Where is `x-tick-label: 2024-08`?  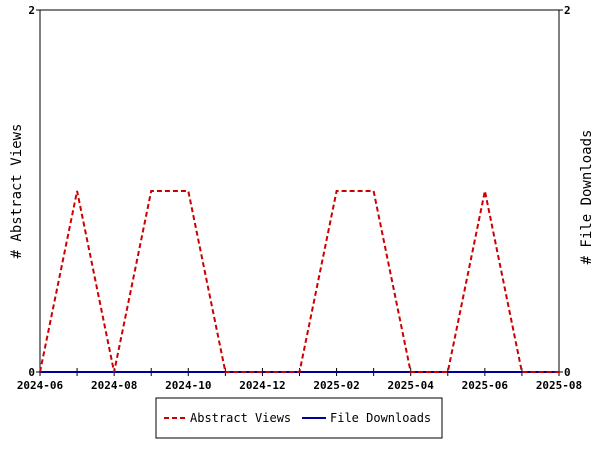 x-tick-label: 2024-08 is located at coordinates (114, 385).